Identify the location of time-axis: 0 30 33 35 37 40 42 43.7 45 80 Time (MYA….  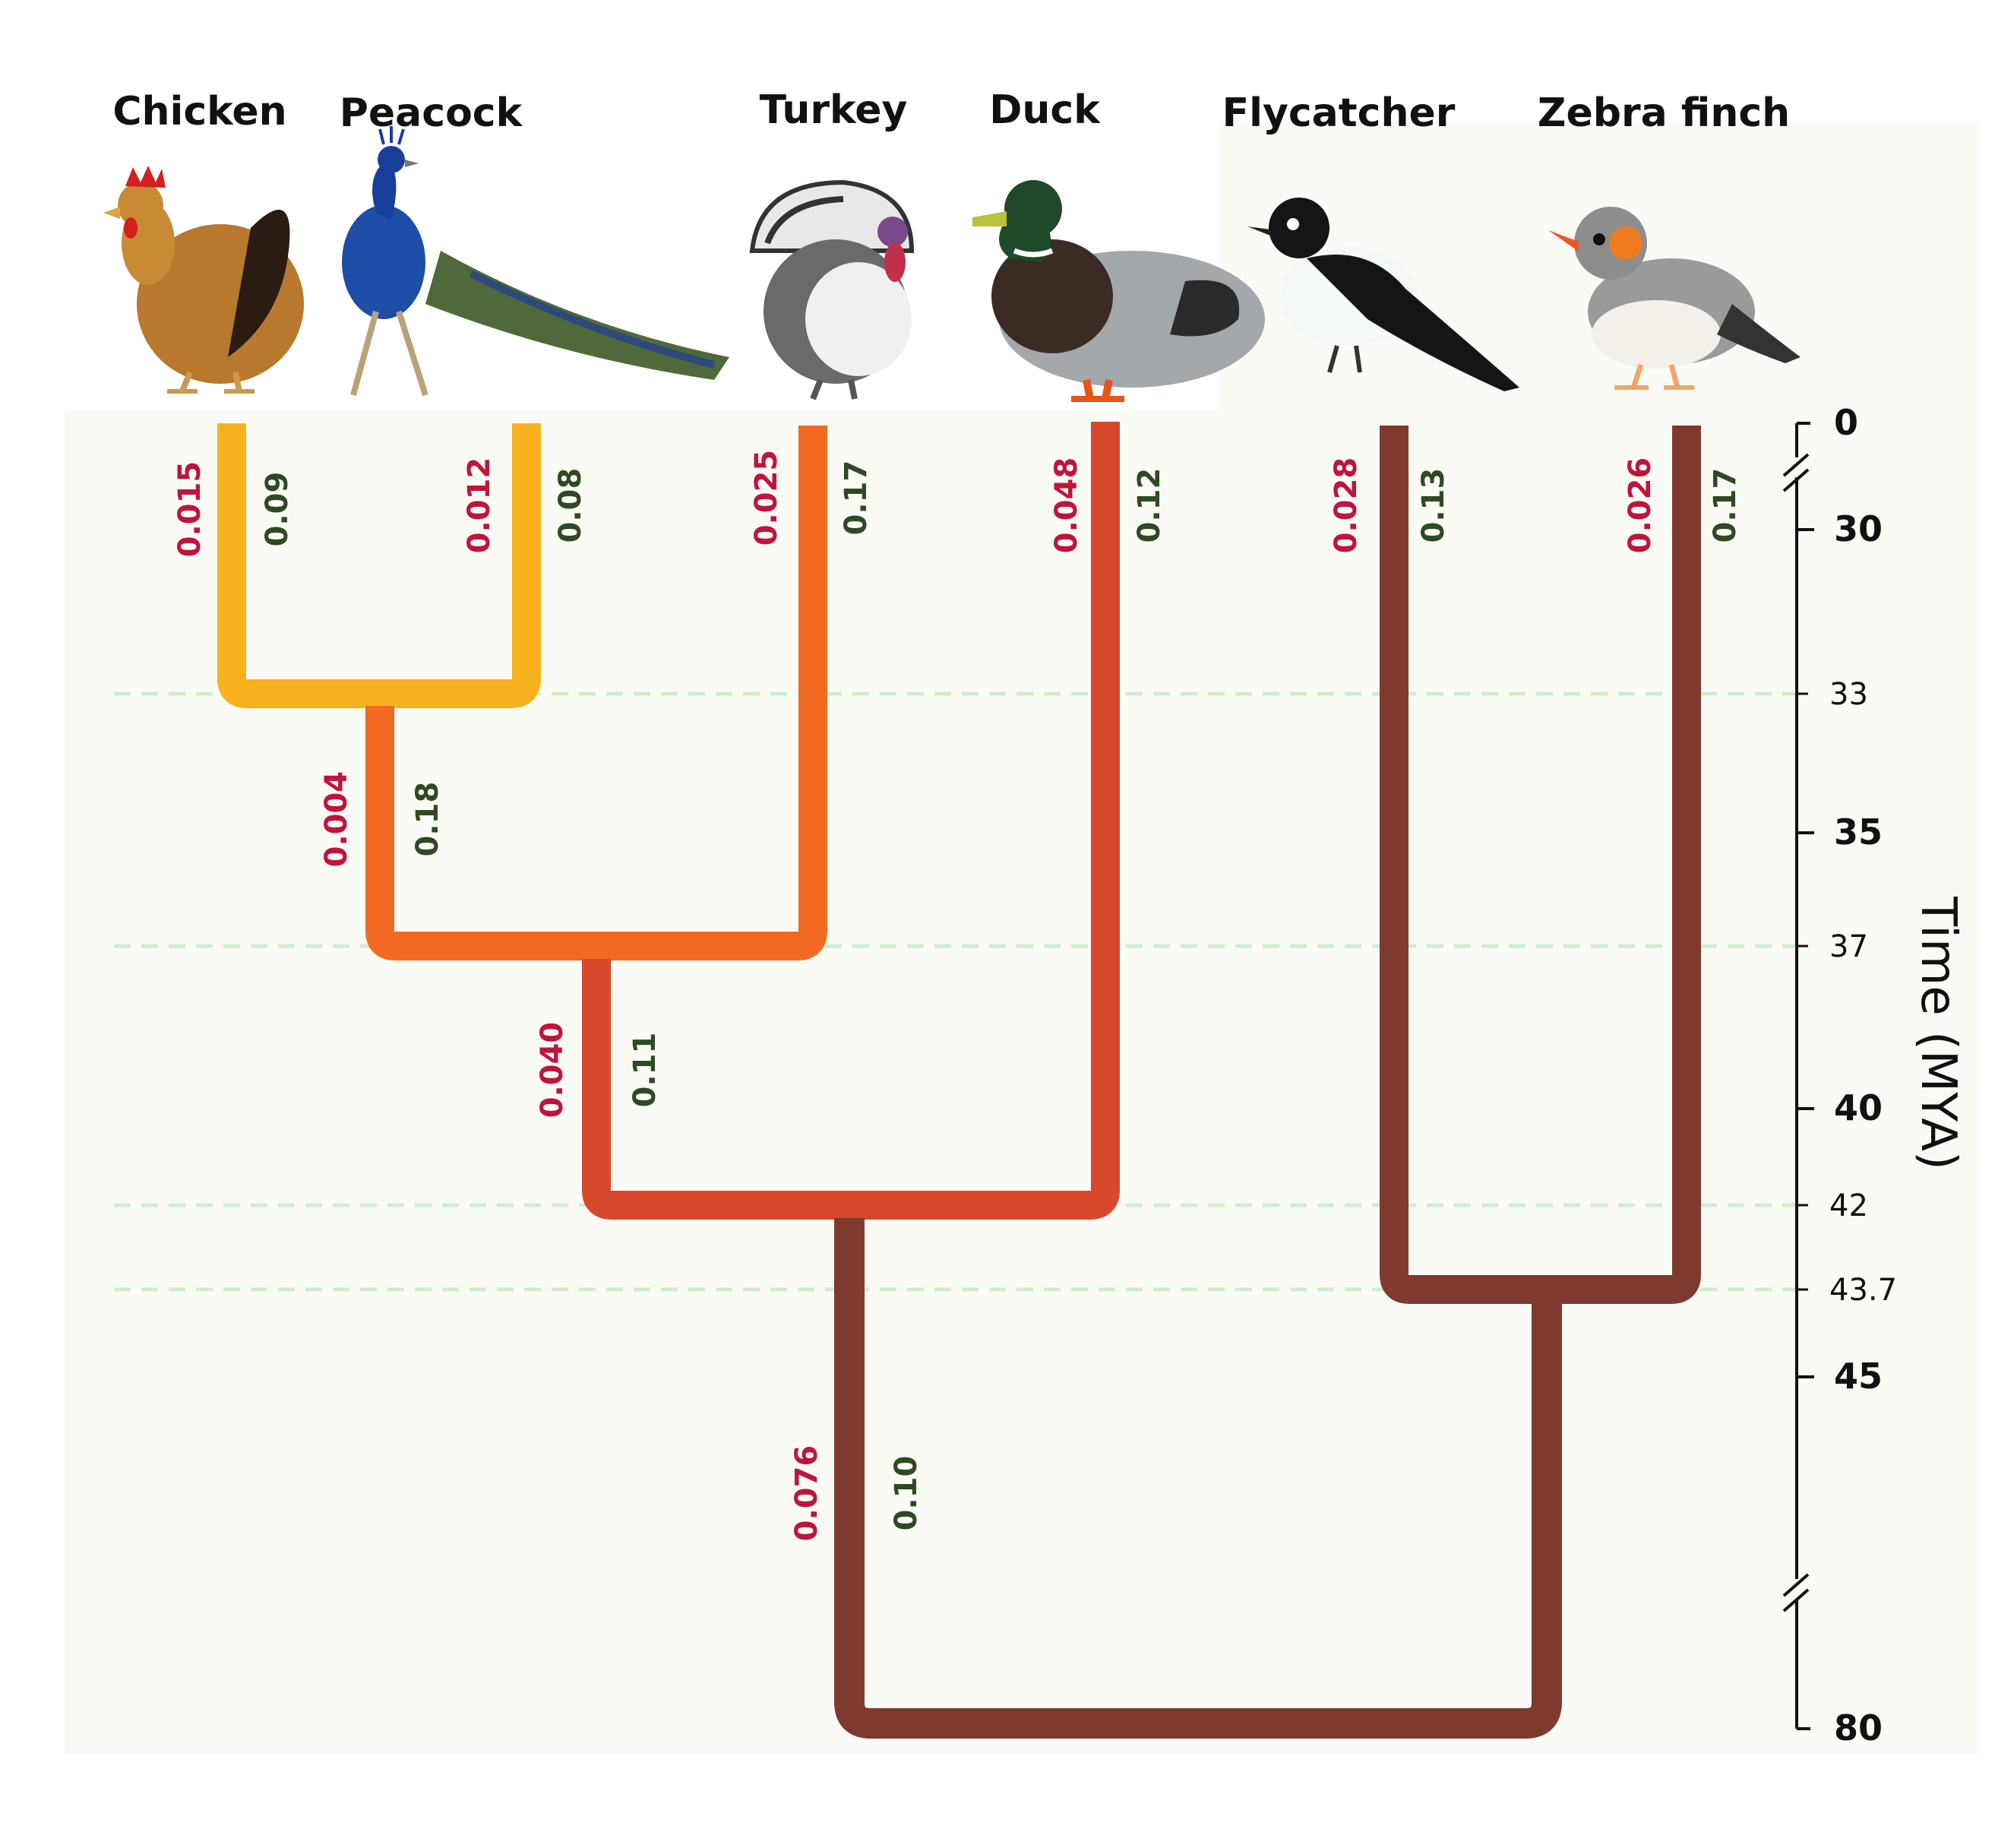
(1874, 1075).